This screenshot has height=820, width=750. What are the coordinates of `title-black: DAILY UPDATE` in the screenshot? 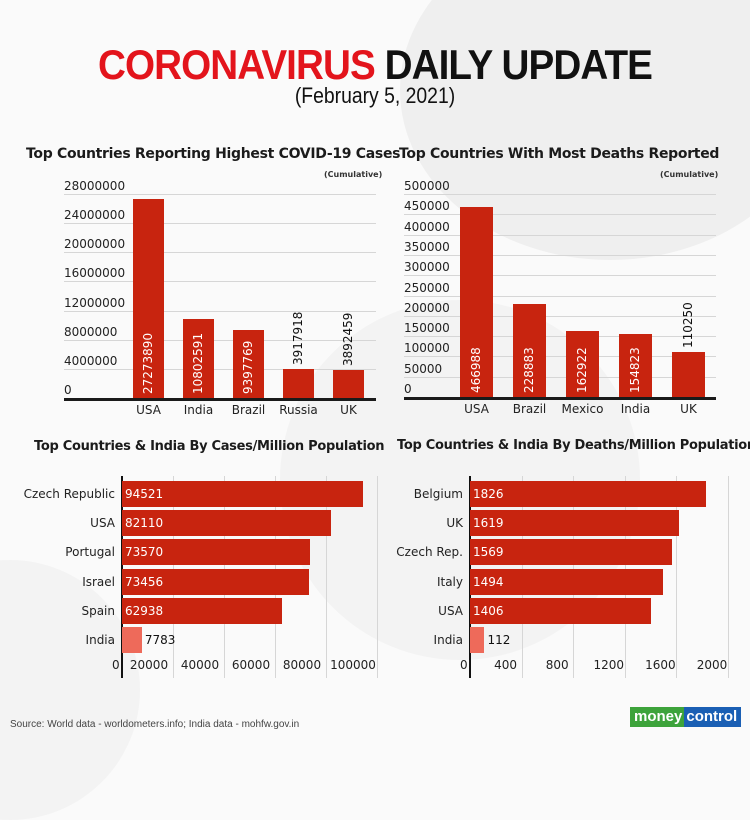 It's located at (518, 64).